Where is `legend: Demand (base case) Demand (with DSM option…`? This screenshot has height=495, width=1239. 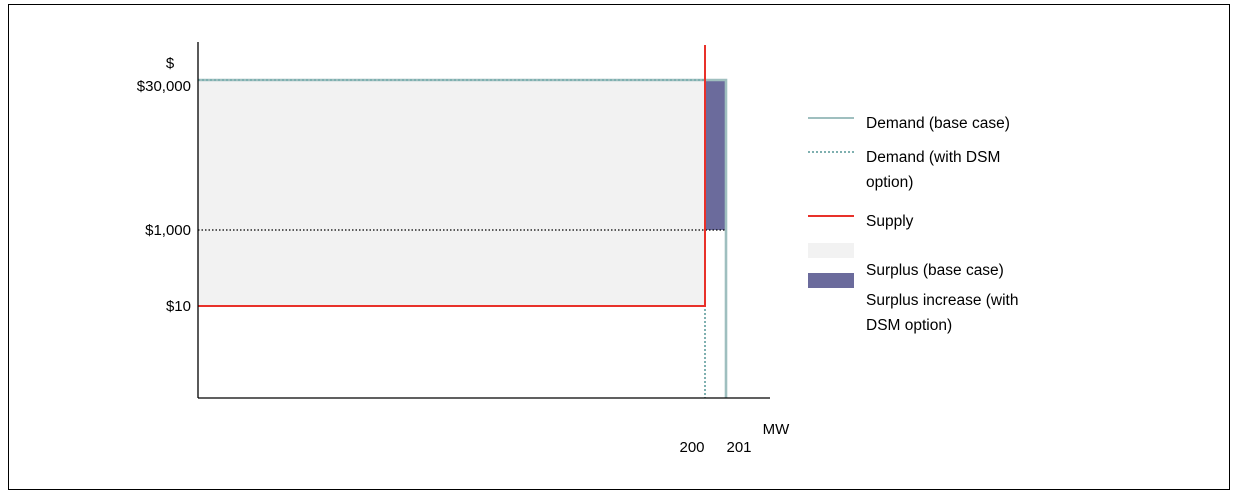 legend: Demand (base case) Demand (with DSM option… is located at coordinates (913, 224).